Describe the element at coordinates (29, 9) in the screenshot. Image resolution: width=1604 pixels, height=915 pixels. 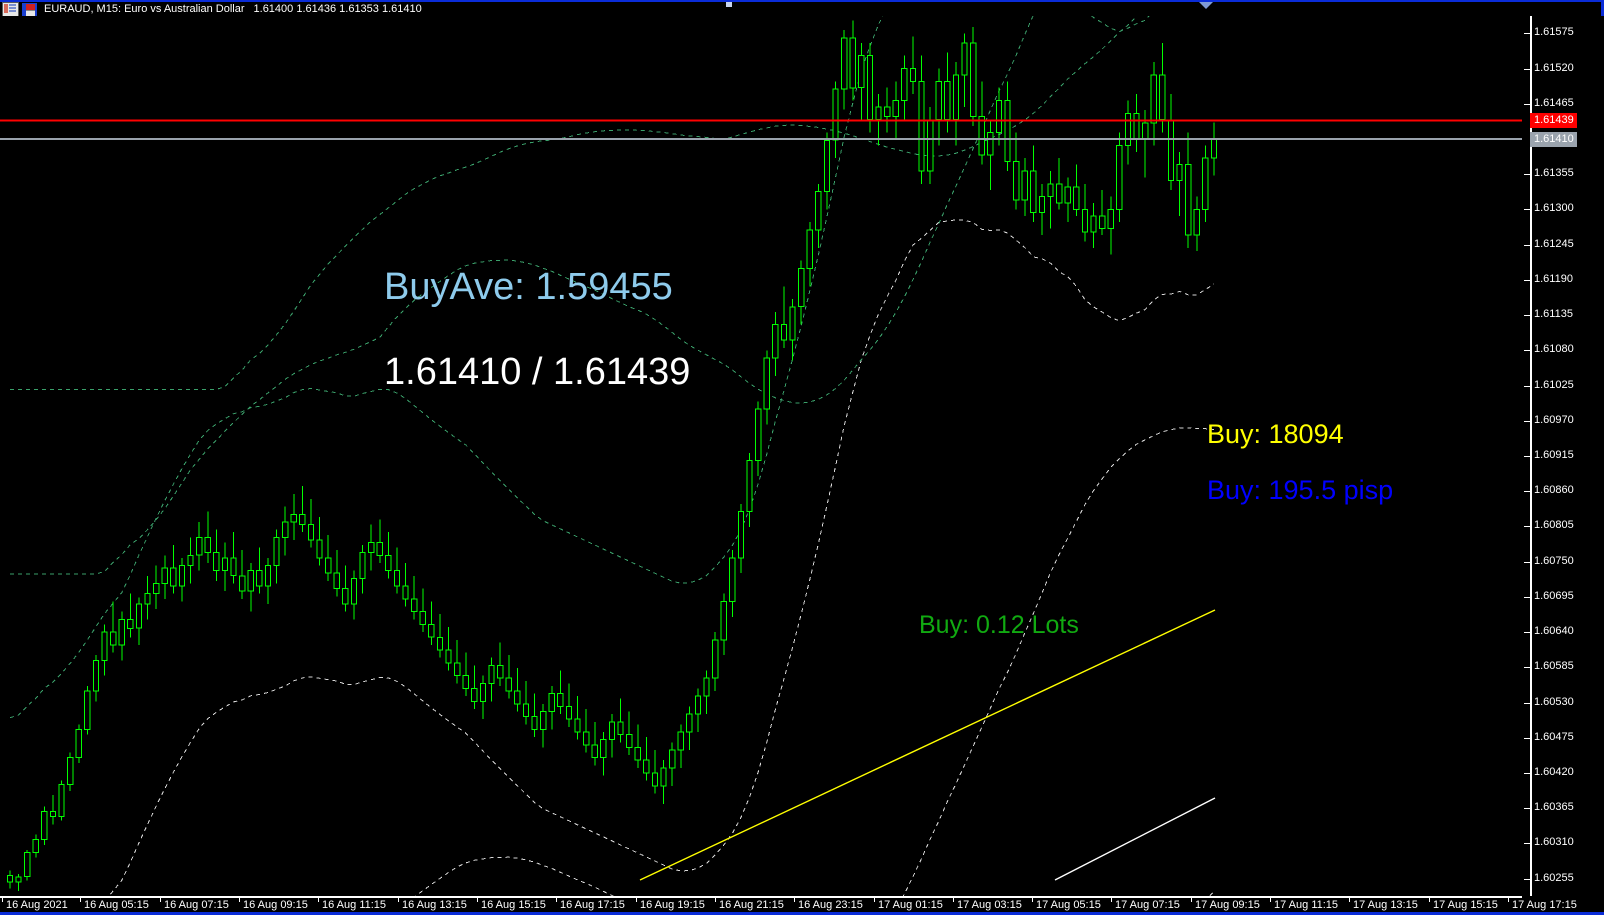
I see `save-template-icon` at that location.